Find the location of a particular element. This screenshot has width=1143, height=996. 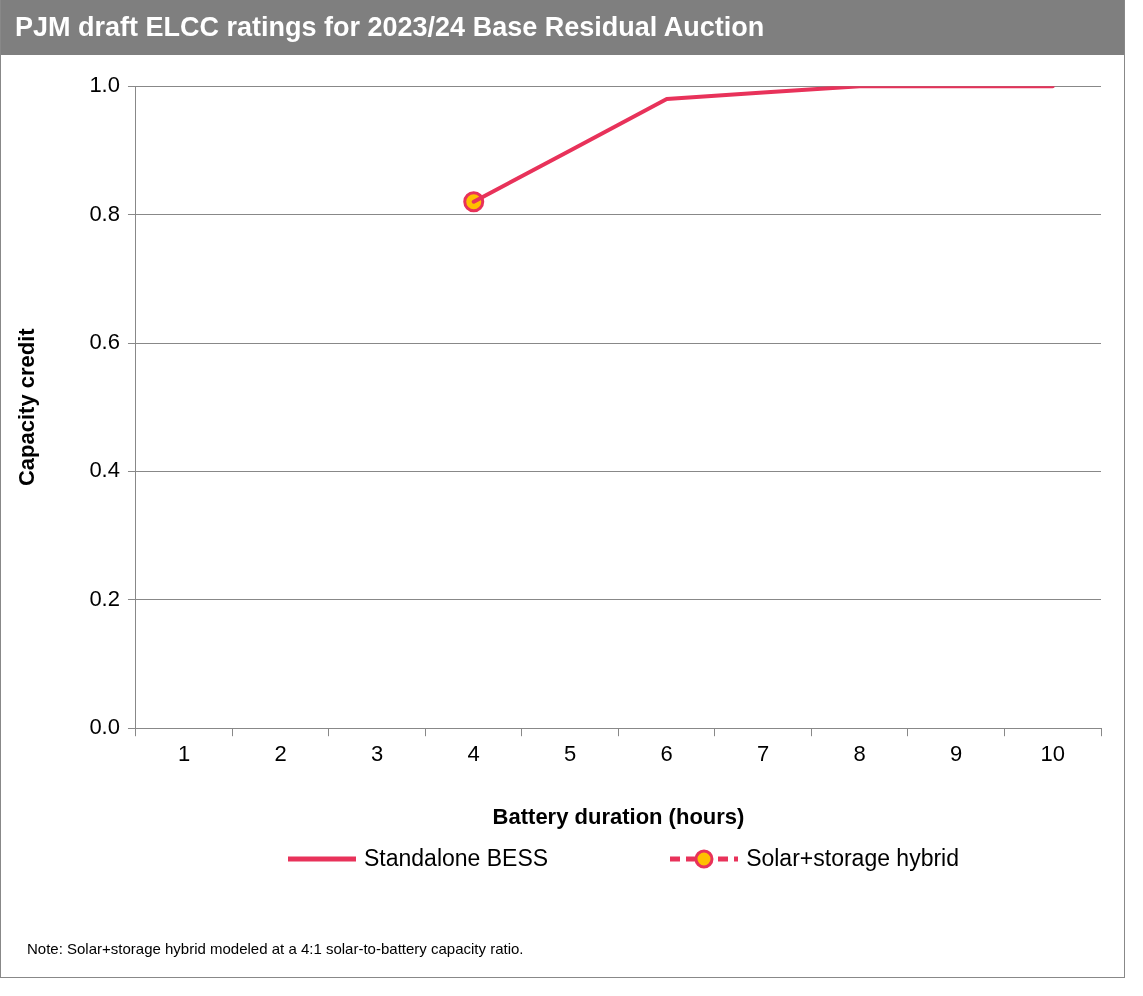

x-tick-label: 5 is located at coordinates (570, 754).